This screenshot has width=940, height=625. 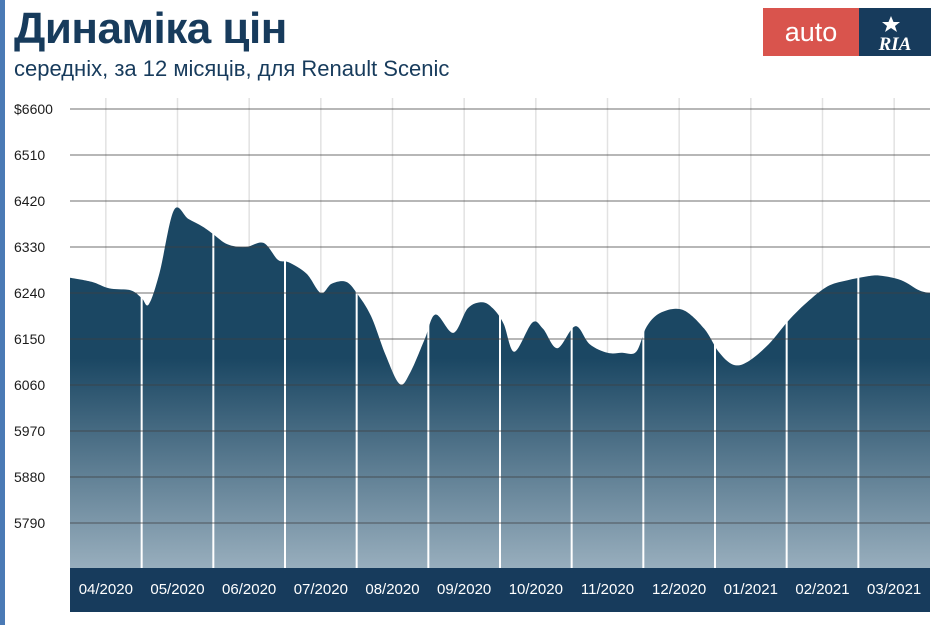 What do you see at coordinates (30, 523) in the screenshot?
I see `y-tick-label: 5790` at bounding box center [30, 523].